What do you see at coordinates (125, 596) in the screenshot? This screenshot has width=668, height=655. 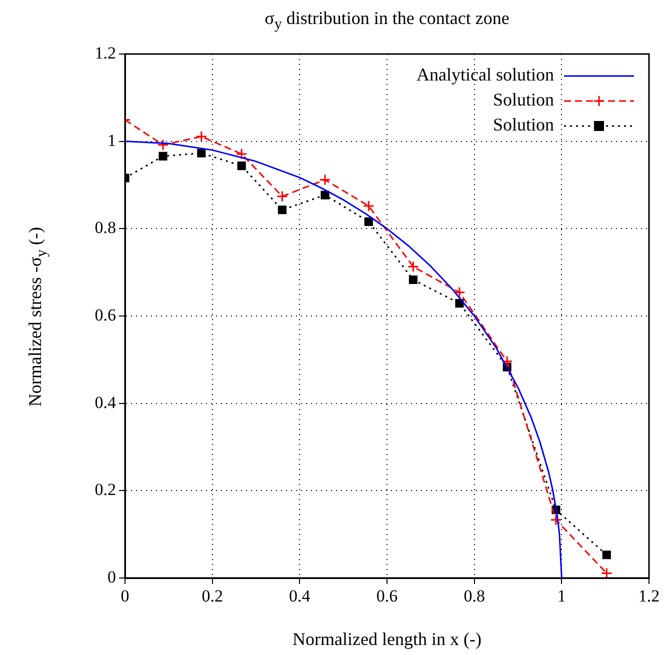 I see `x-tick-label: 0` at bounding box center [125, 596].